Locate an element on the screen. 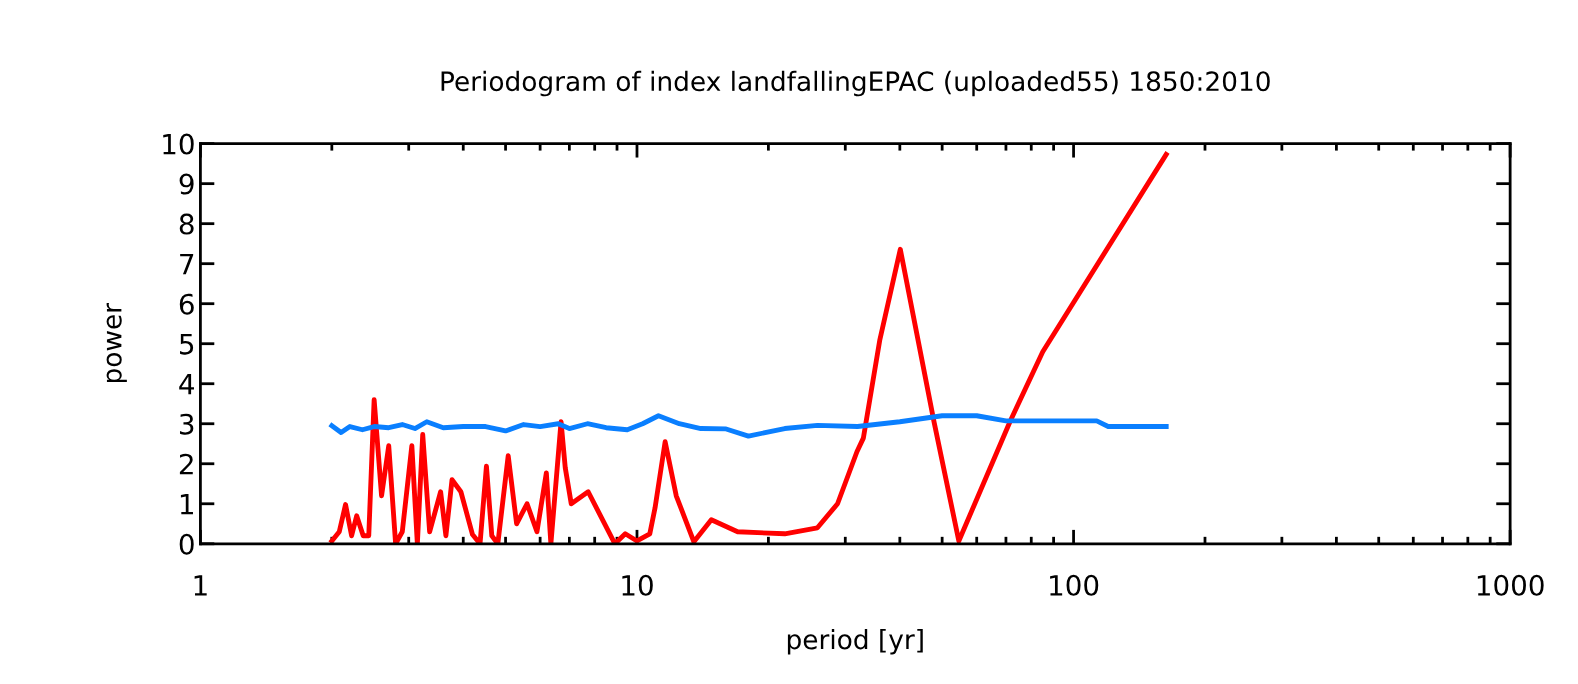 This screenshot has height=684, width=1578. y-tick-label: 10 is located at coordinates (178, 144).